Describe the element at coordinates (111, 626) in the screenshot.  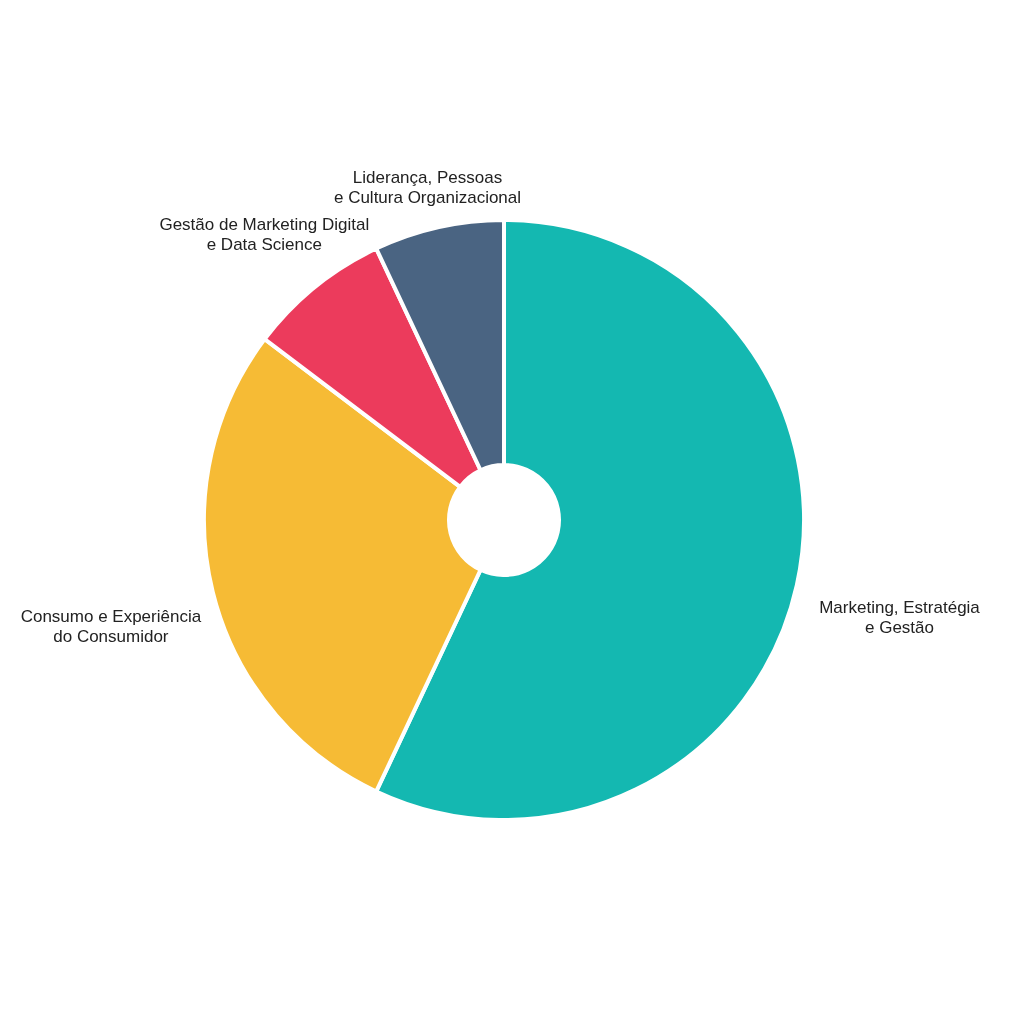
I see `slice-label: Consumo e Experiência do Consumidor` at that location.